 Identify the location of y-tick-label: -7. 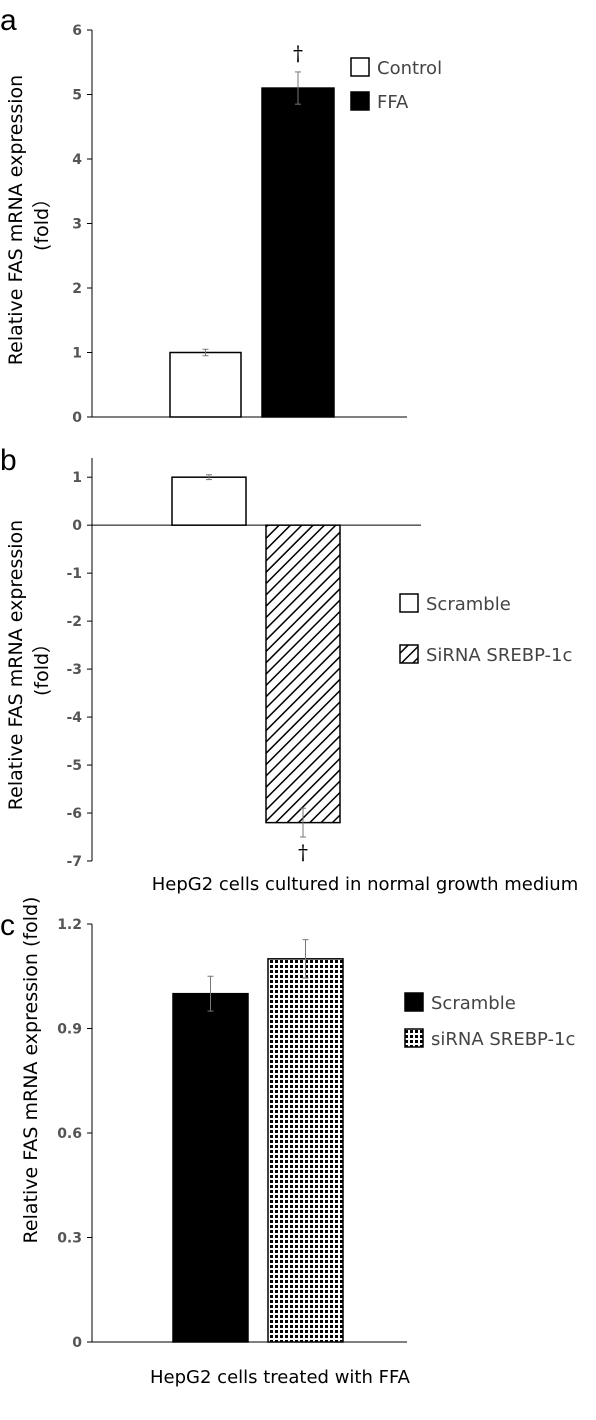
(74, 862).